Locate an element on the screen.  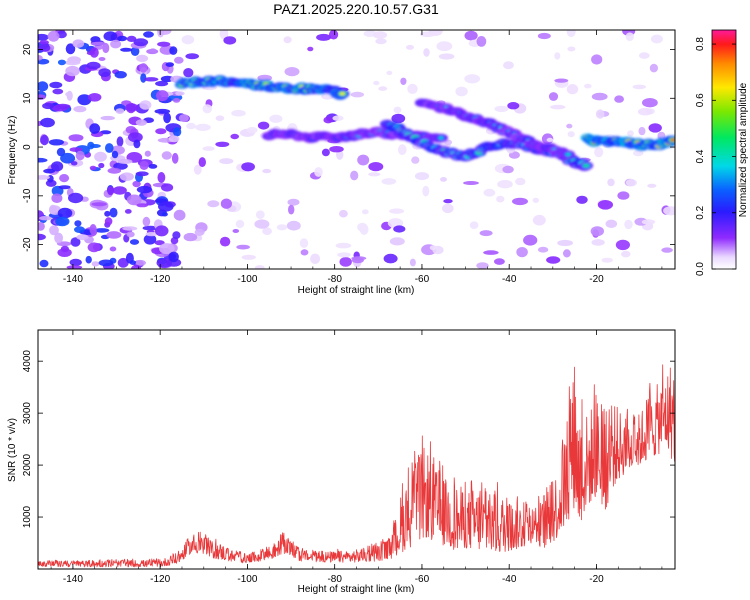
x-tick-label: -60 is located at coordinates (422, 579).